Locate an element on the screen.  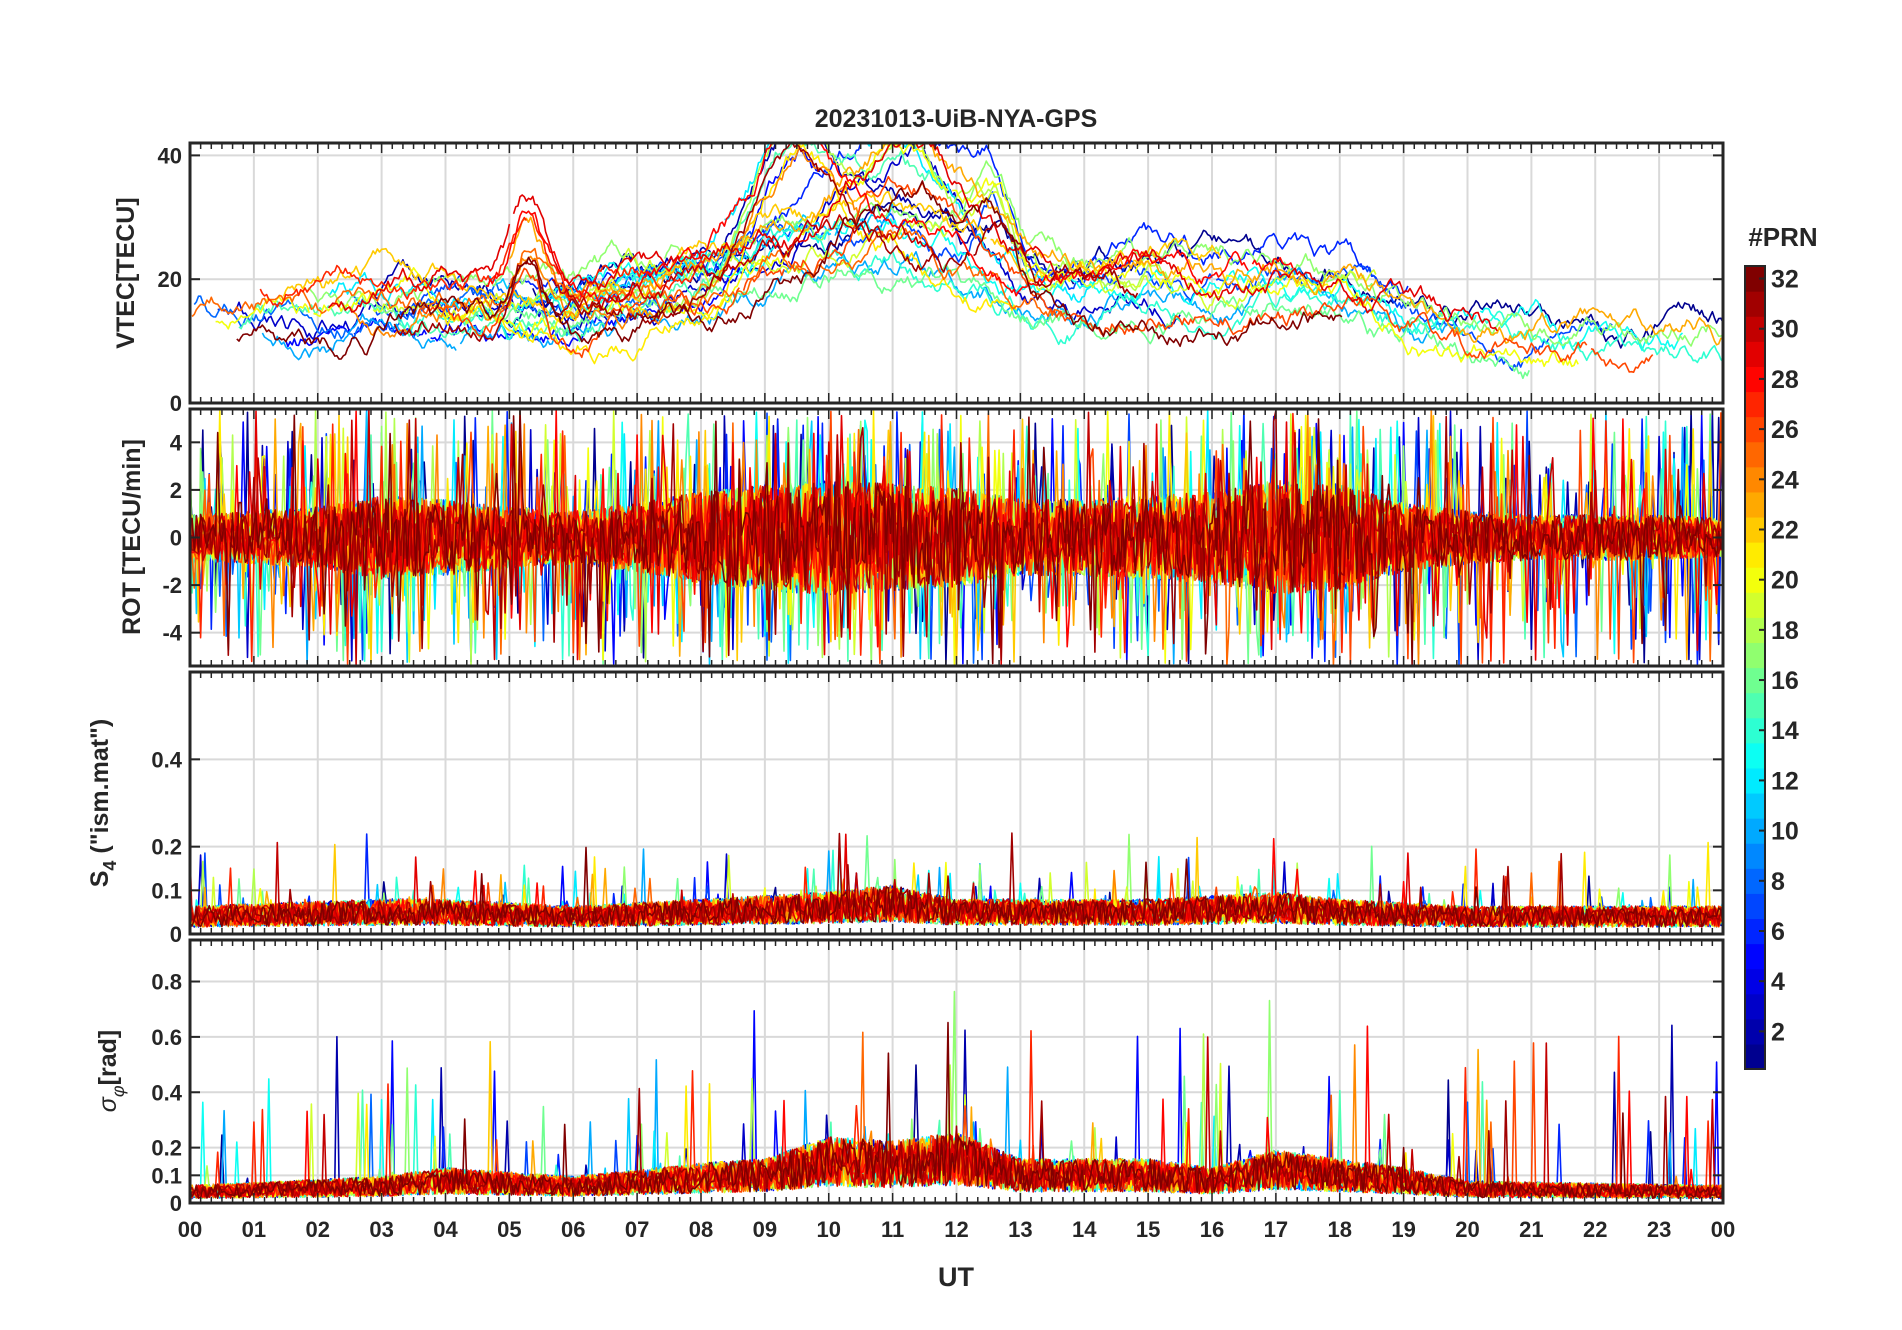
x-tick-label: 07 is located at coordinates (637, 1229).